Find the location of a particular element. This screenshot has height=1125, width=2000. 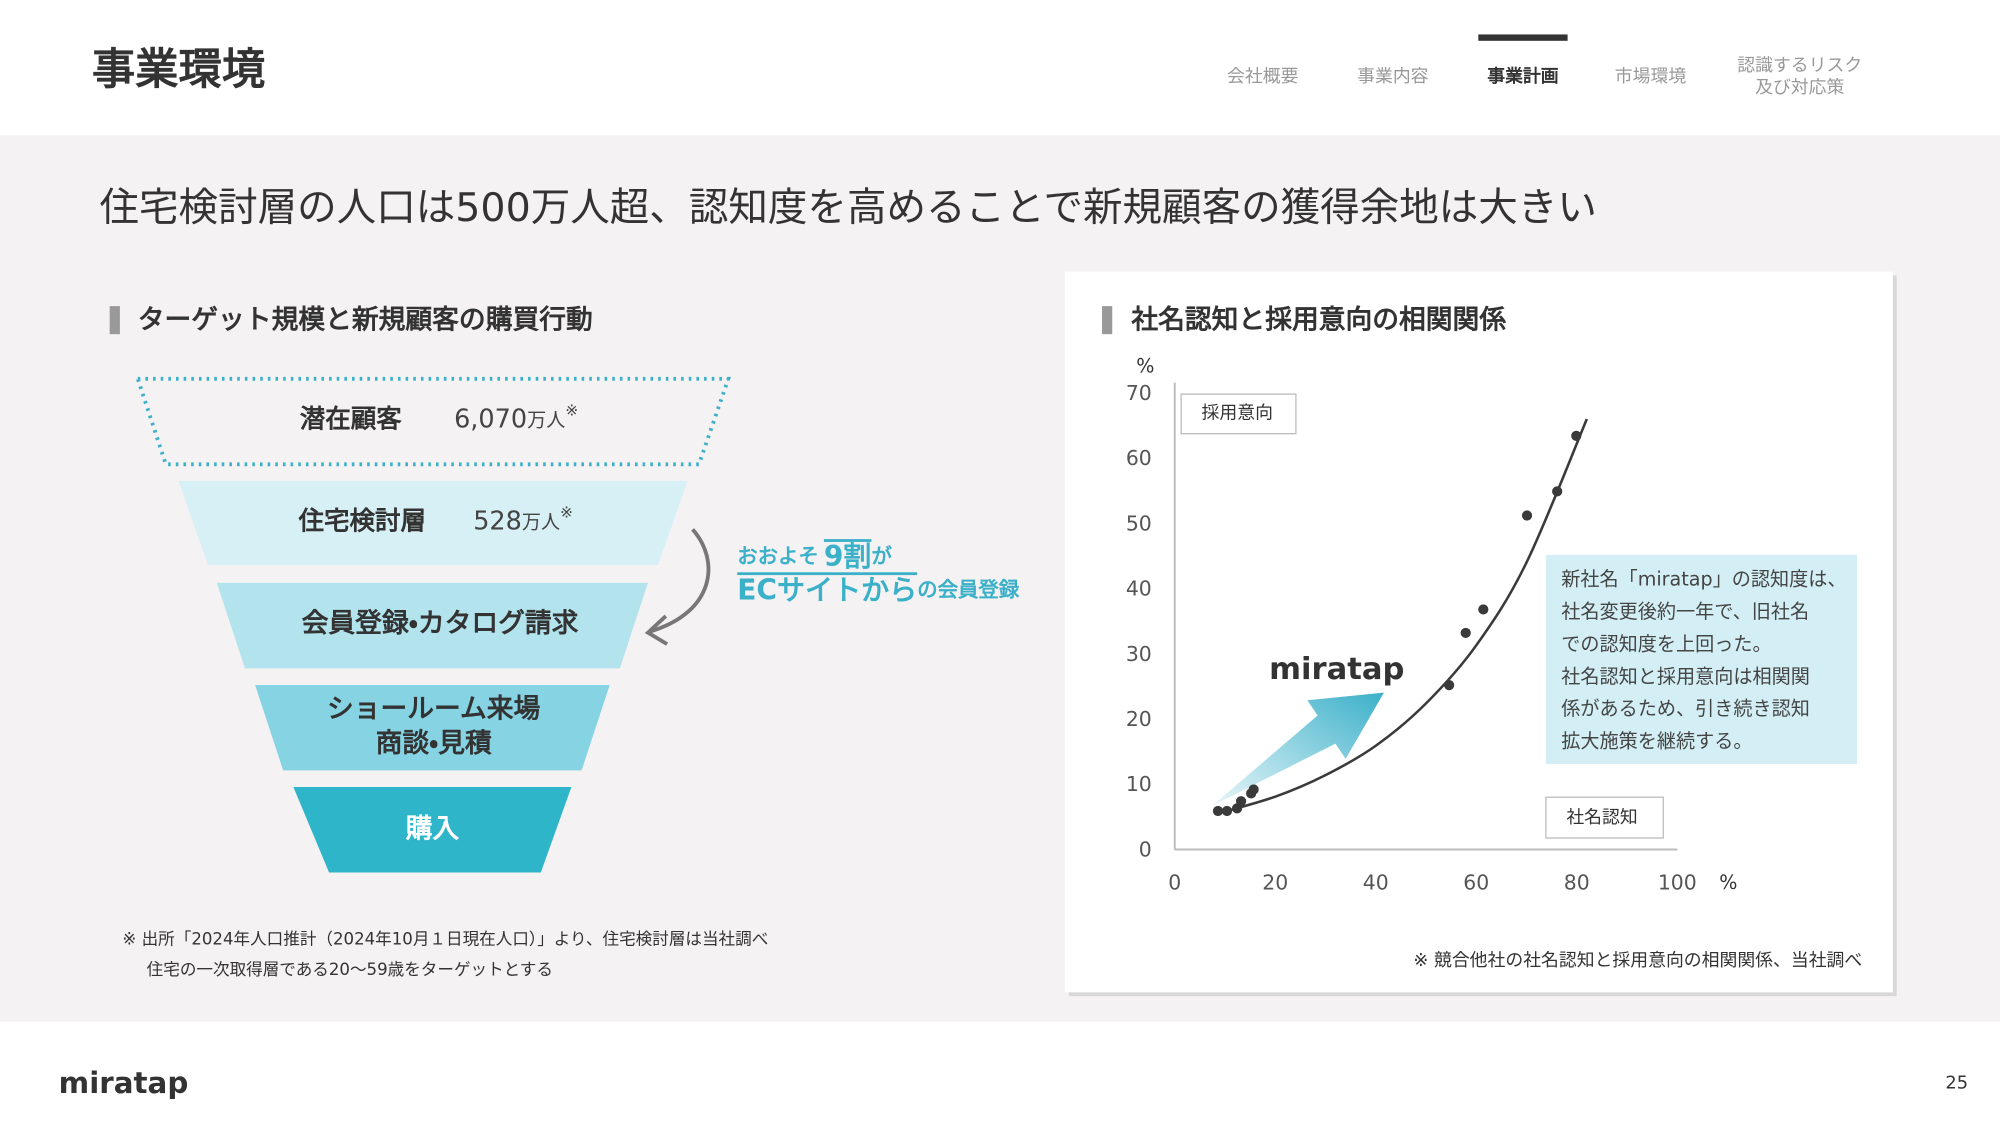

nav-item: 事業内容 is located at coordinates (1393, 76).